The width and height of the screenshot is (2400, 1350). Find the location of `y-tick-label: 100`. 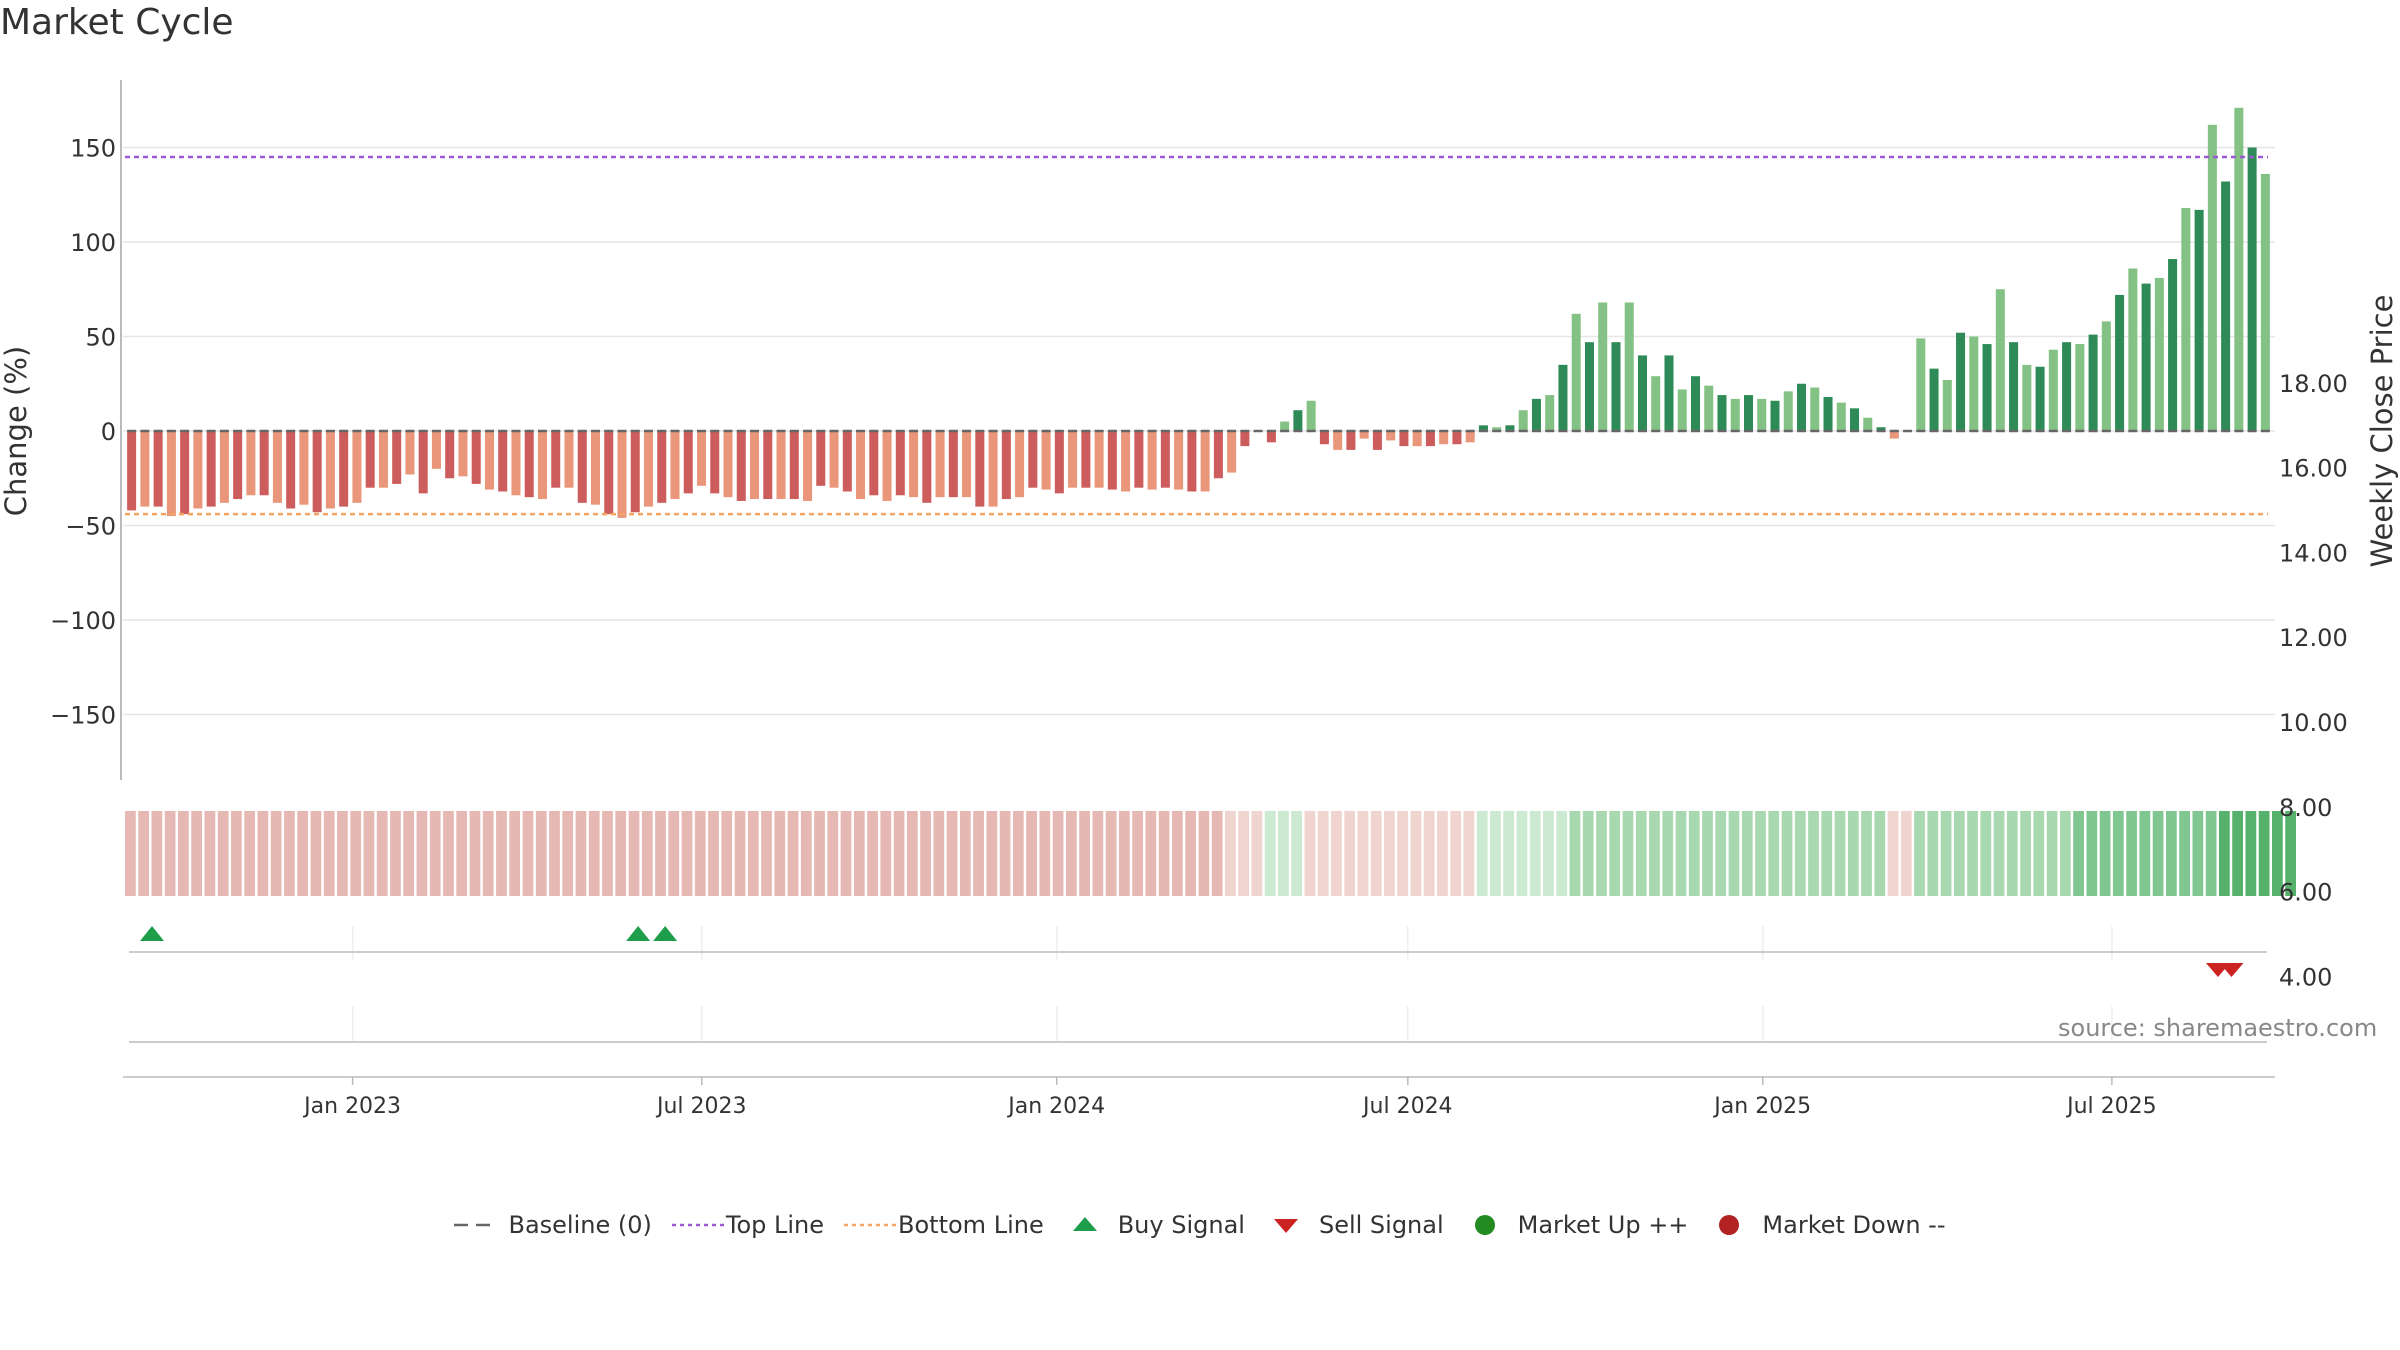

y-tick-label: 100 is located at coordinates (93, 243).